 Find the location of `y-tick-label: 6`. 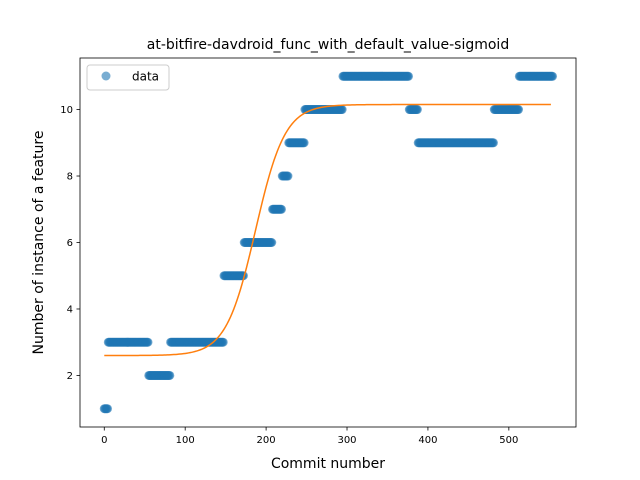

y-tick-label: 6 is located at coordinates (70, 243).